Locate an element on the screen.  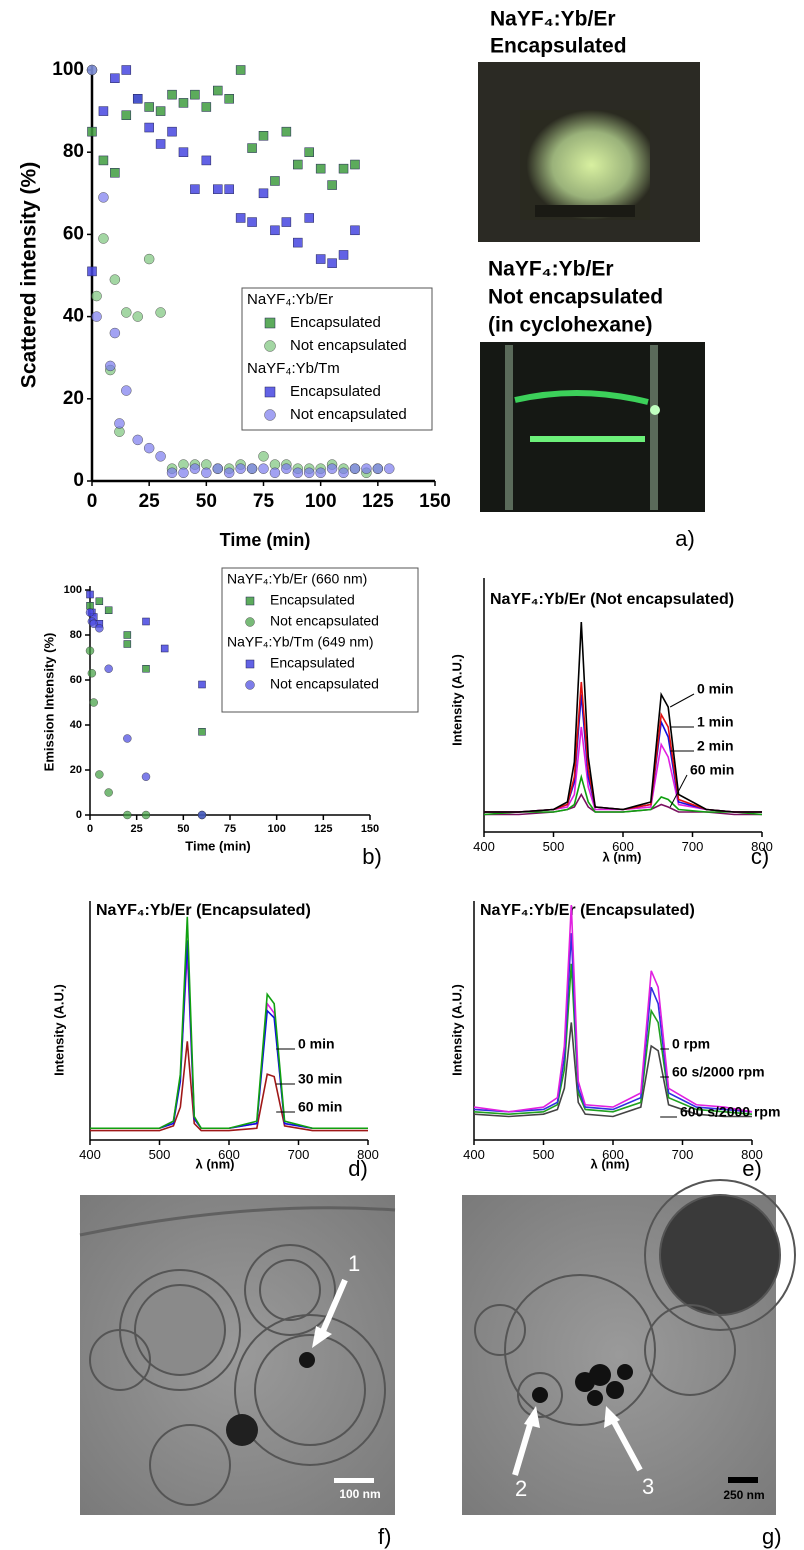
photo-encapsulated is located at coordinates (589, 152).